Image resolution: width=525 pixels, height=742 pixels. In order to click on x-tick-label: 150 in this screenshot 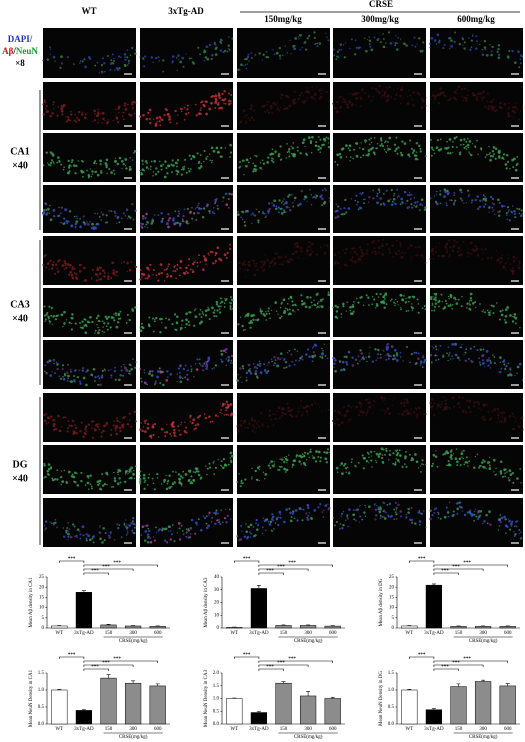, I will do `click(109, 633)`.